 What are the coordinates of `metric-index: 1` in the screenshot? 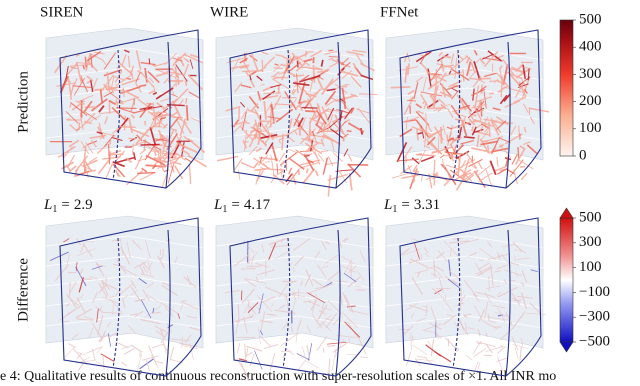 It's located at (54, 209).